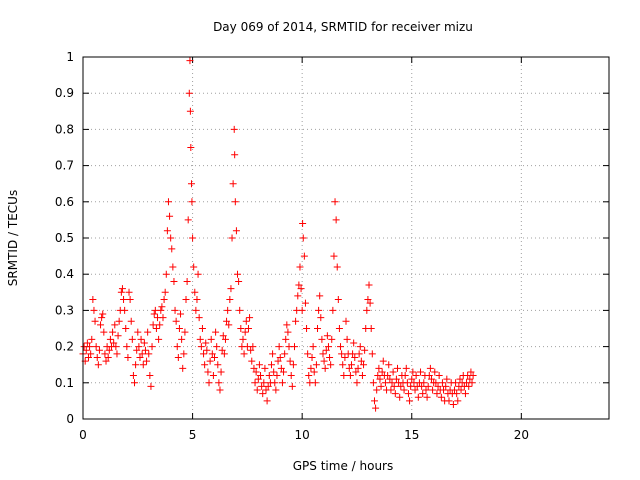  Describe the element at coordinates (64, 347) in the screenshot. I see `y-tick-label-2: 0.2` at that location.